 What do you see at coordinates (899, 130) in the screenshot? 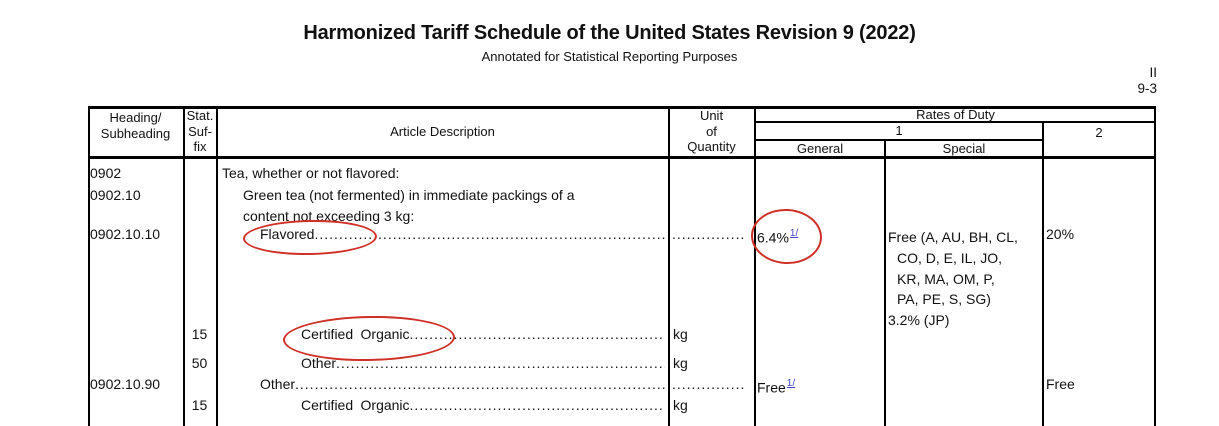
I see `header-duty-col-1: 1` at bounding box center [899, 130].